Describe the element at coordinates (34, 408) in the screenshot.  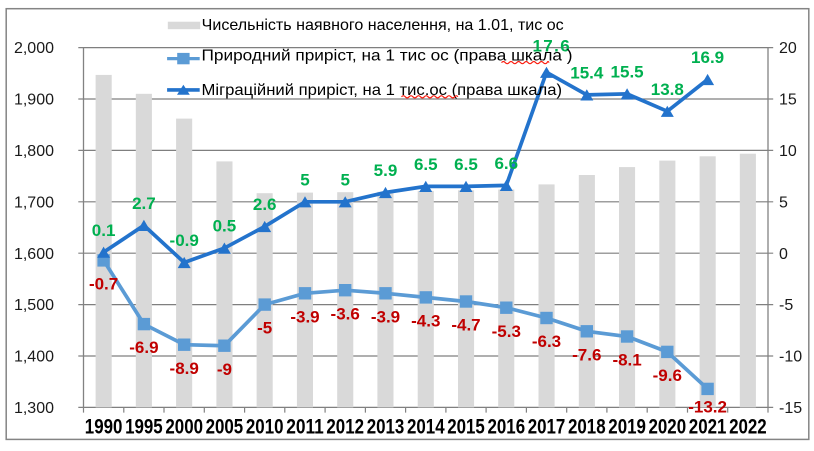
I see `svg-text: 1,300` at that location.